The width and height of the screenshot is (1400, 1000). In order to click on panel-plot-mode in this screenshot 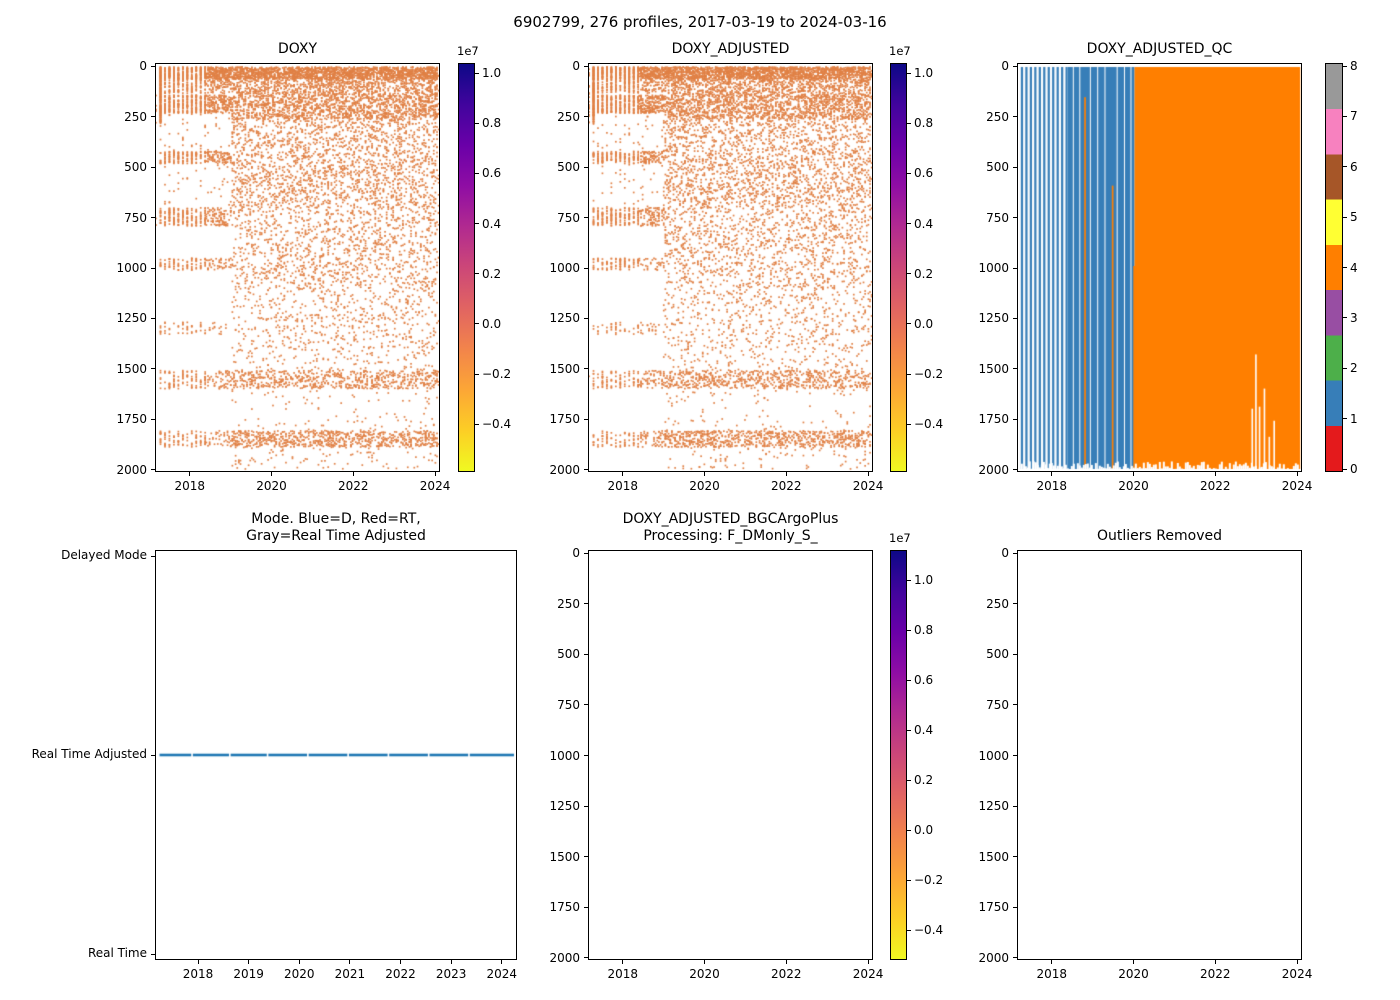, I will do `click(336, 755)`.